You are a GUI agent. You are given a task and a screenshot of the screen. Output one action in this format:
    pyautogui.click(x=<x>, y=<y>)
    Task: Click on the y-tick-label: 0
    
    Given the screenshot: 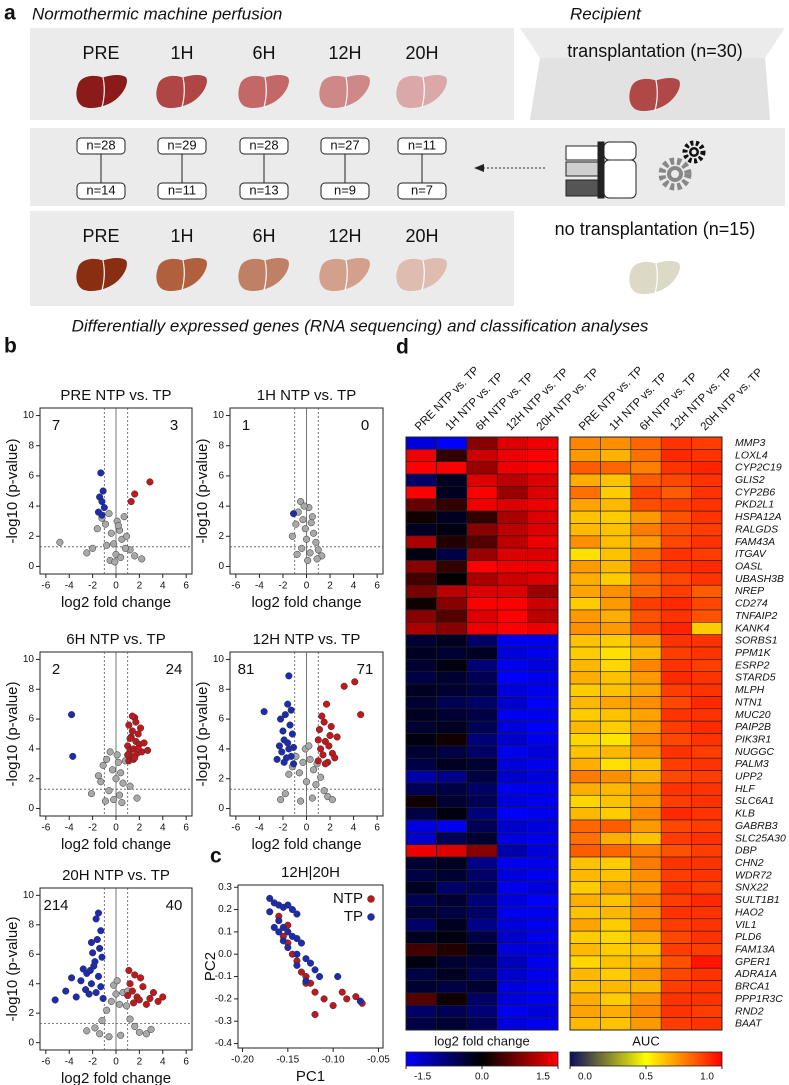 What is the action you would take?
    pyautogui.click(x=31, y=566)
    